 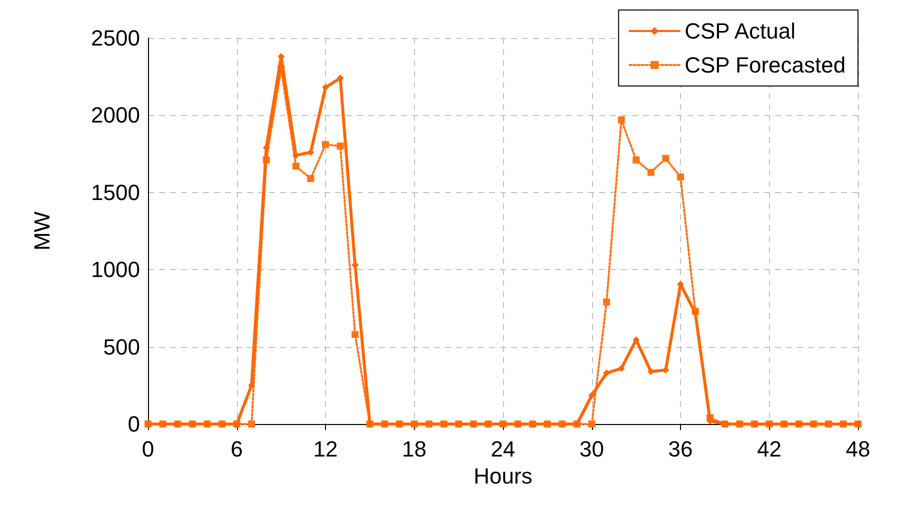 I want to click on y-tick-label: 2000, so click(x=115, y=115).